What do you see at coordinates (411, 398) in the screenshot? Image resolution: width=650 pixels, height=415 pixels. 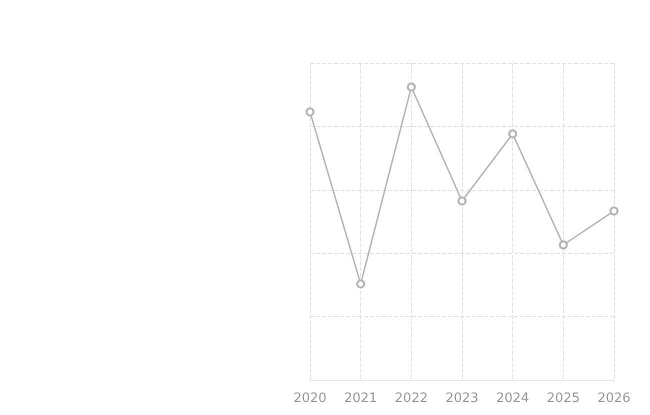 I see `x-tick-label: 2022` at bounding box center [411, 398].